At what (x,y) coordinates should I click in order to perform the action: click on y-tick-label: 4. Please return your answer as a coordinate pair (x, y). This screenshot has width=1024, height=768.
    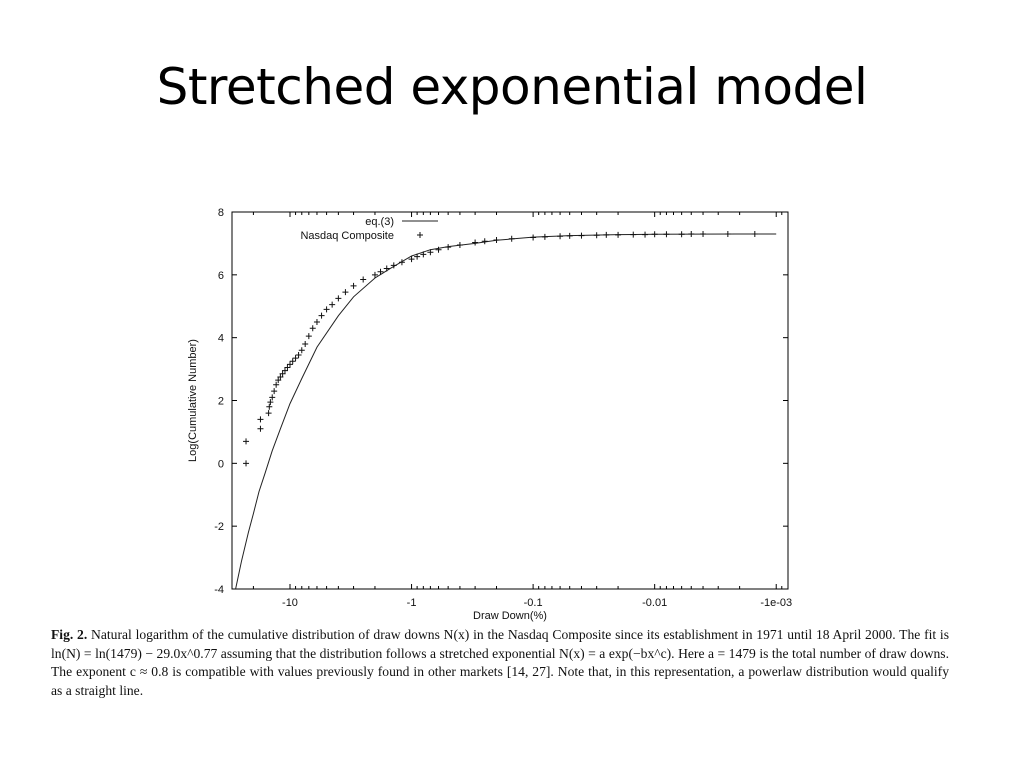
    Looking at the image, I should click on (221, 339).